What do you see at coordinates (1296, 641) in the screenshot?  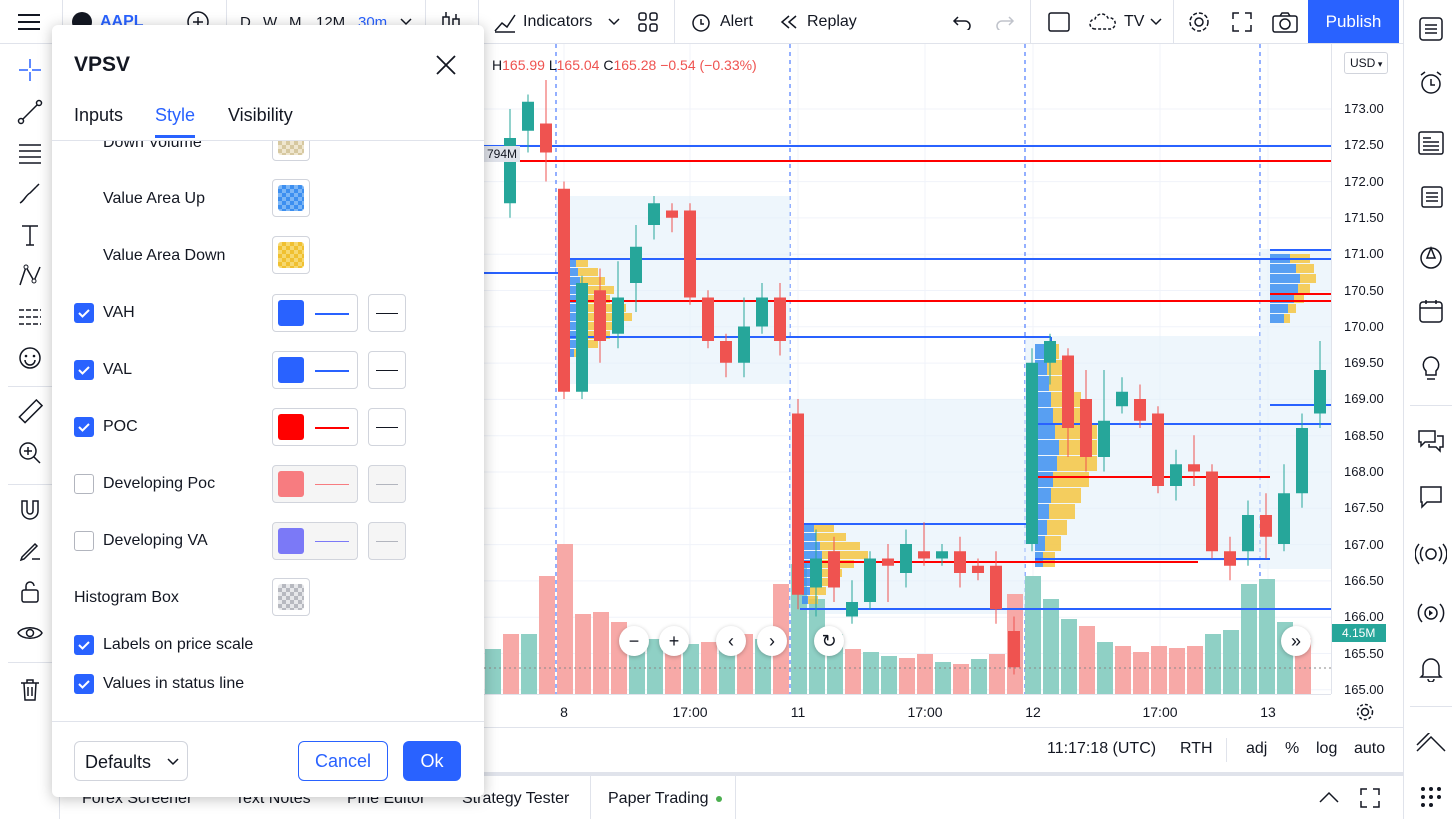 I see `scroll-to-realtime-button: »` at bounding box center [1296, 641].